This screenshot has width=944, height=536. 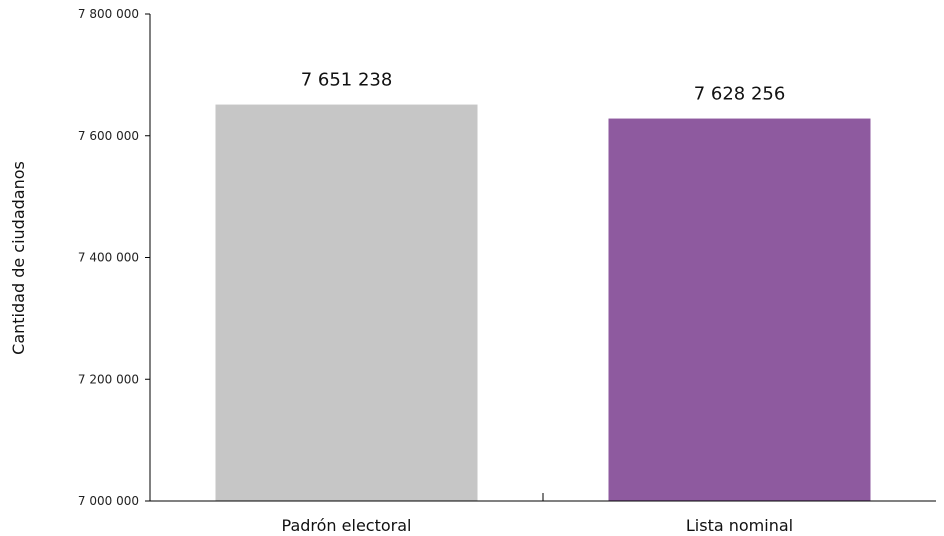 What do you see at coordinates (740, 94) in the screenshot?
I see `data-label: 7 628 256` at bounding box center [740, 94].